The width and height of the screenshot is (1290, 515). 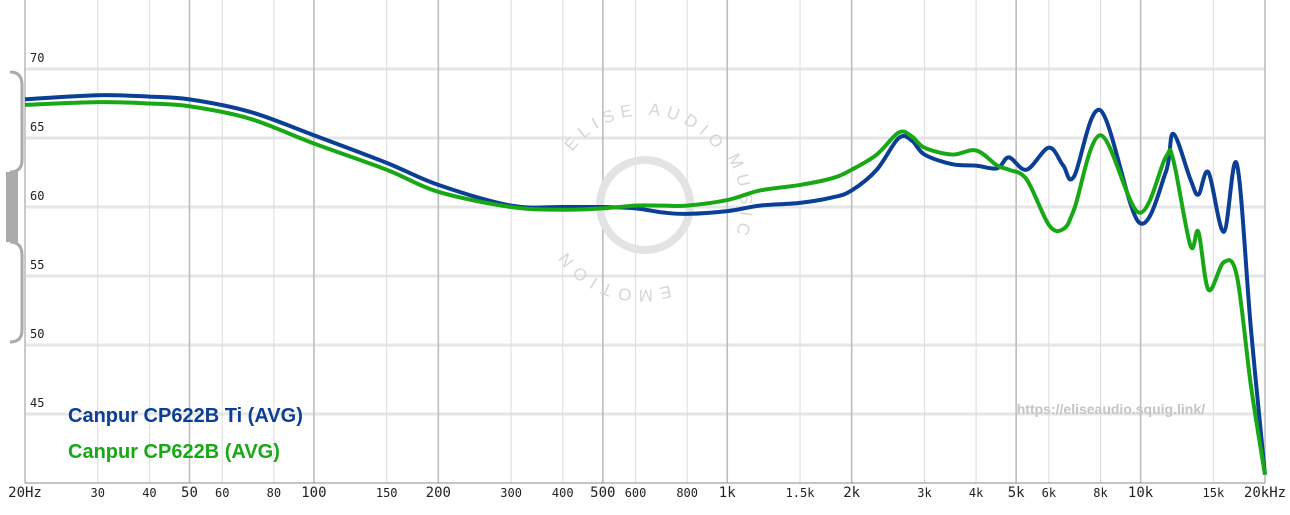 What do you see at coordinates (602, 493) in the screenshot?
I see `x-tick-label: 500` at bounding box center [602, 493].